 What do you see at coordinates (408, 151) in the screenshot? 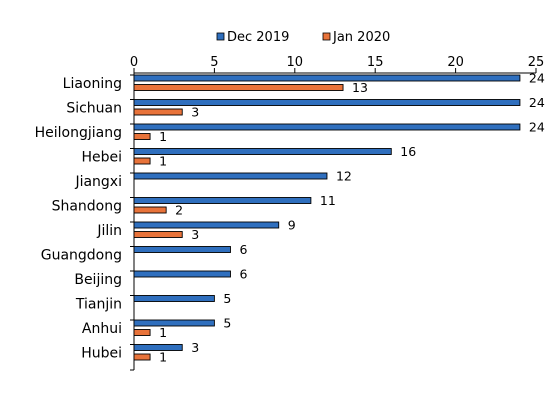
I see `data-label: 16` at bounding box center [408, 151].